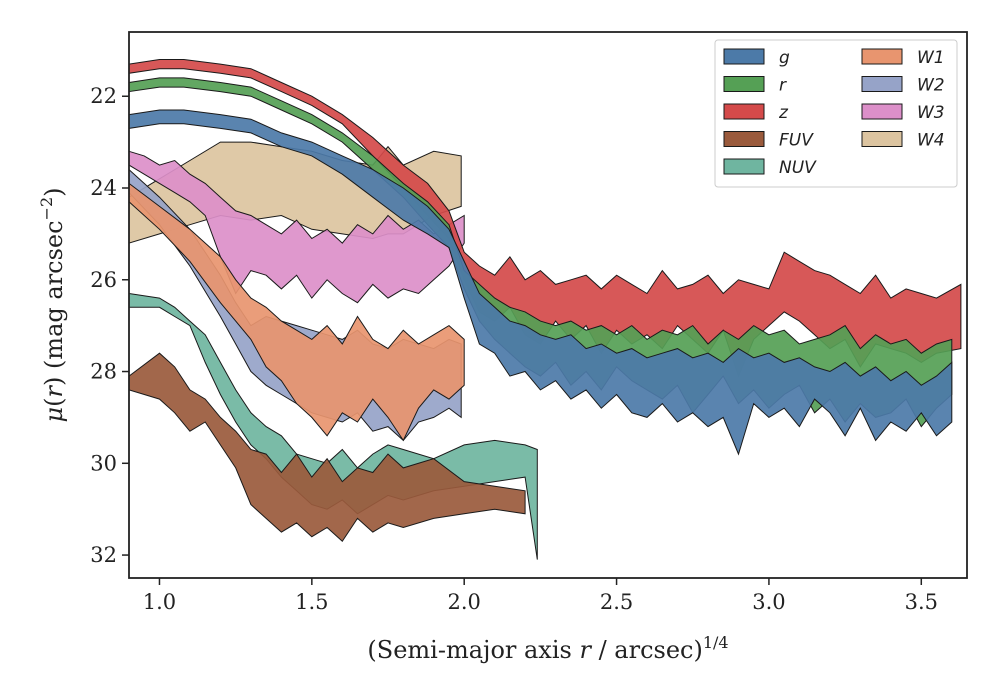  Describe the element at coordinates (103, 463) in the screenshot. I see `y-tick-label: 30` at that location.